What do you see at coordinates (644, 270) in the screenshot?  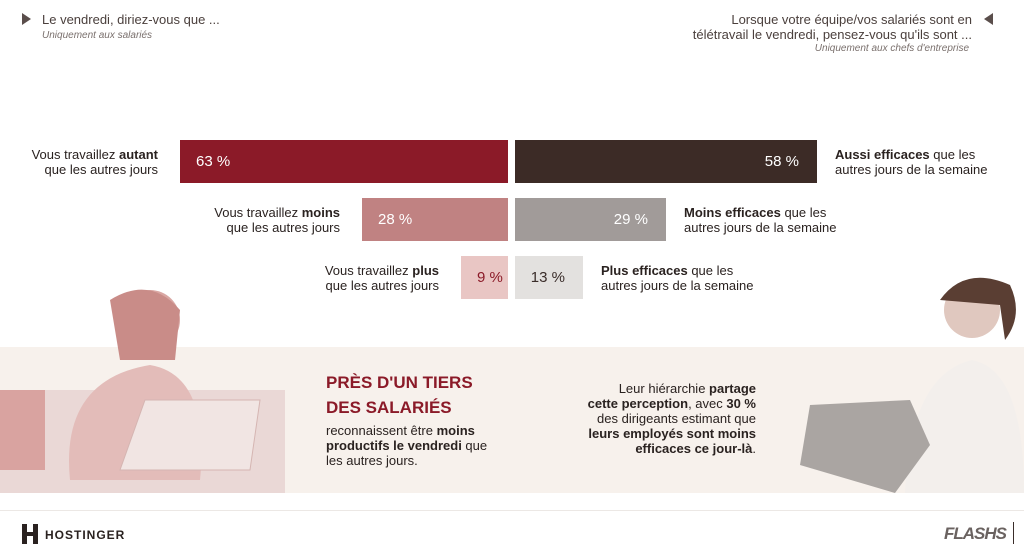 I see `label-bold: Plus efficaces` at bounding box center [644, 270].